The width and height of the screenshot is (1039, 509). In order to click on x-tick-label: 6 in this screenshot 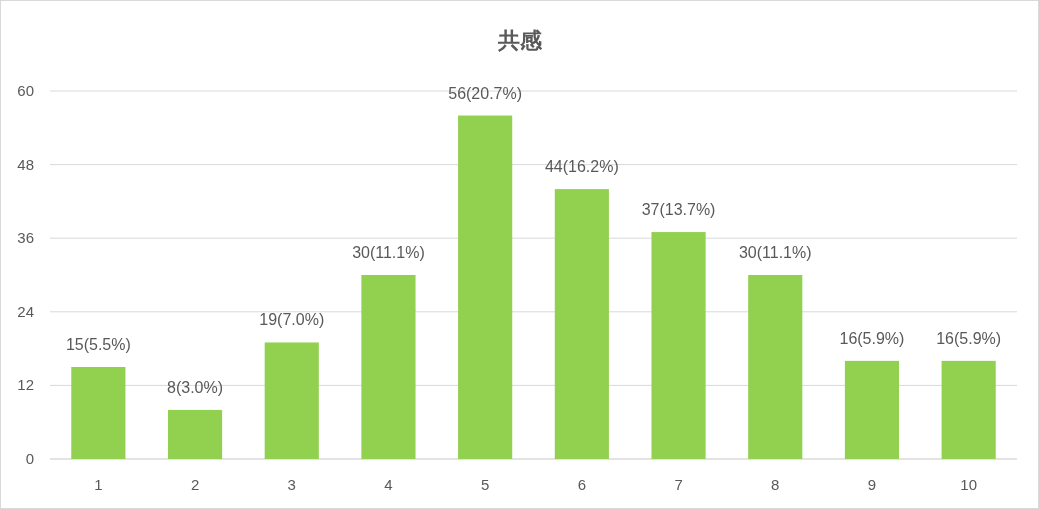, I will do `click(582, 484)`.